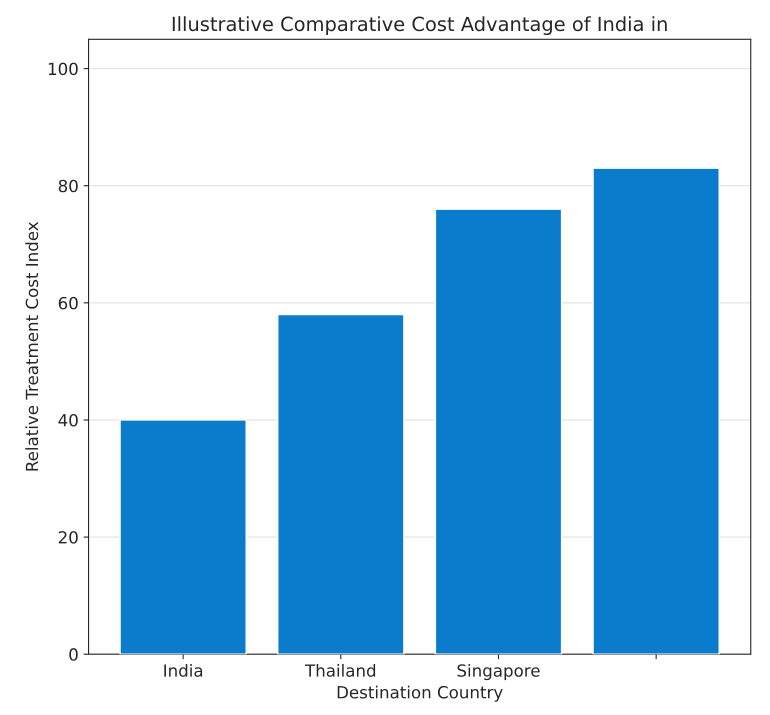 The height and width of the screenshot is (715, 770). What do you see at coordinates (68, 537) in the screenshot?
I see `y-tick-label: 20` at bounding box center [68, 537].